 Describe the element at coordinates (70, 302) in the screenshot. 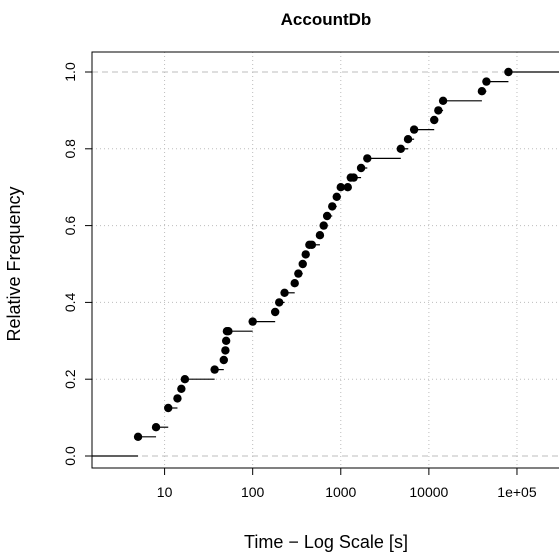

I see `y-tick-label: 0.4` at that location.